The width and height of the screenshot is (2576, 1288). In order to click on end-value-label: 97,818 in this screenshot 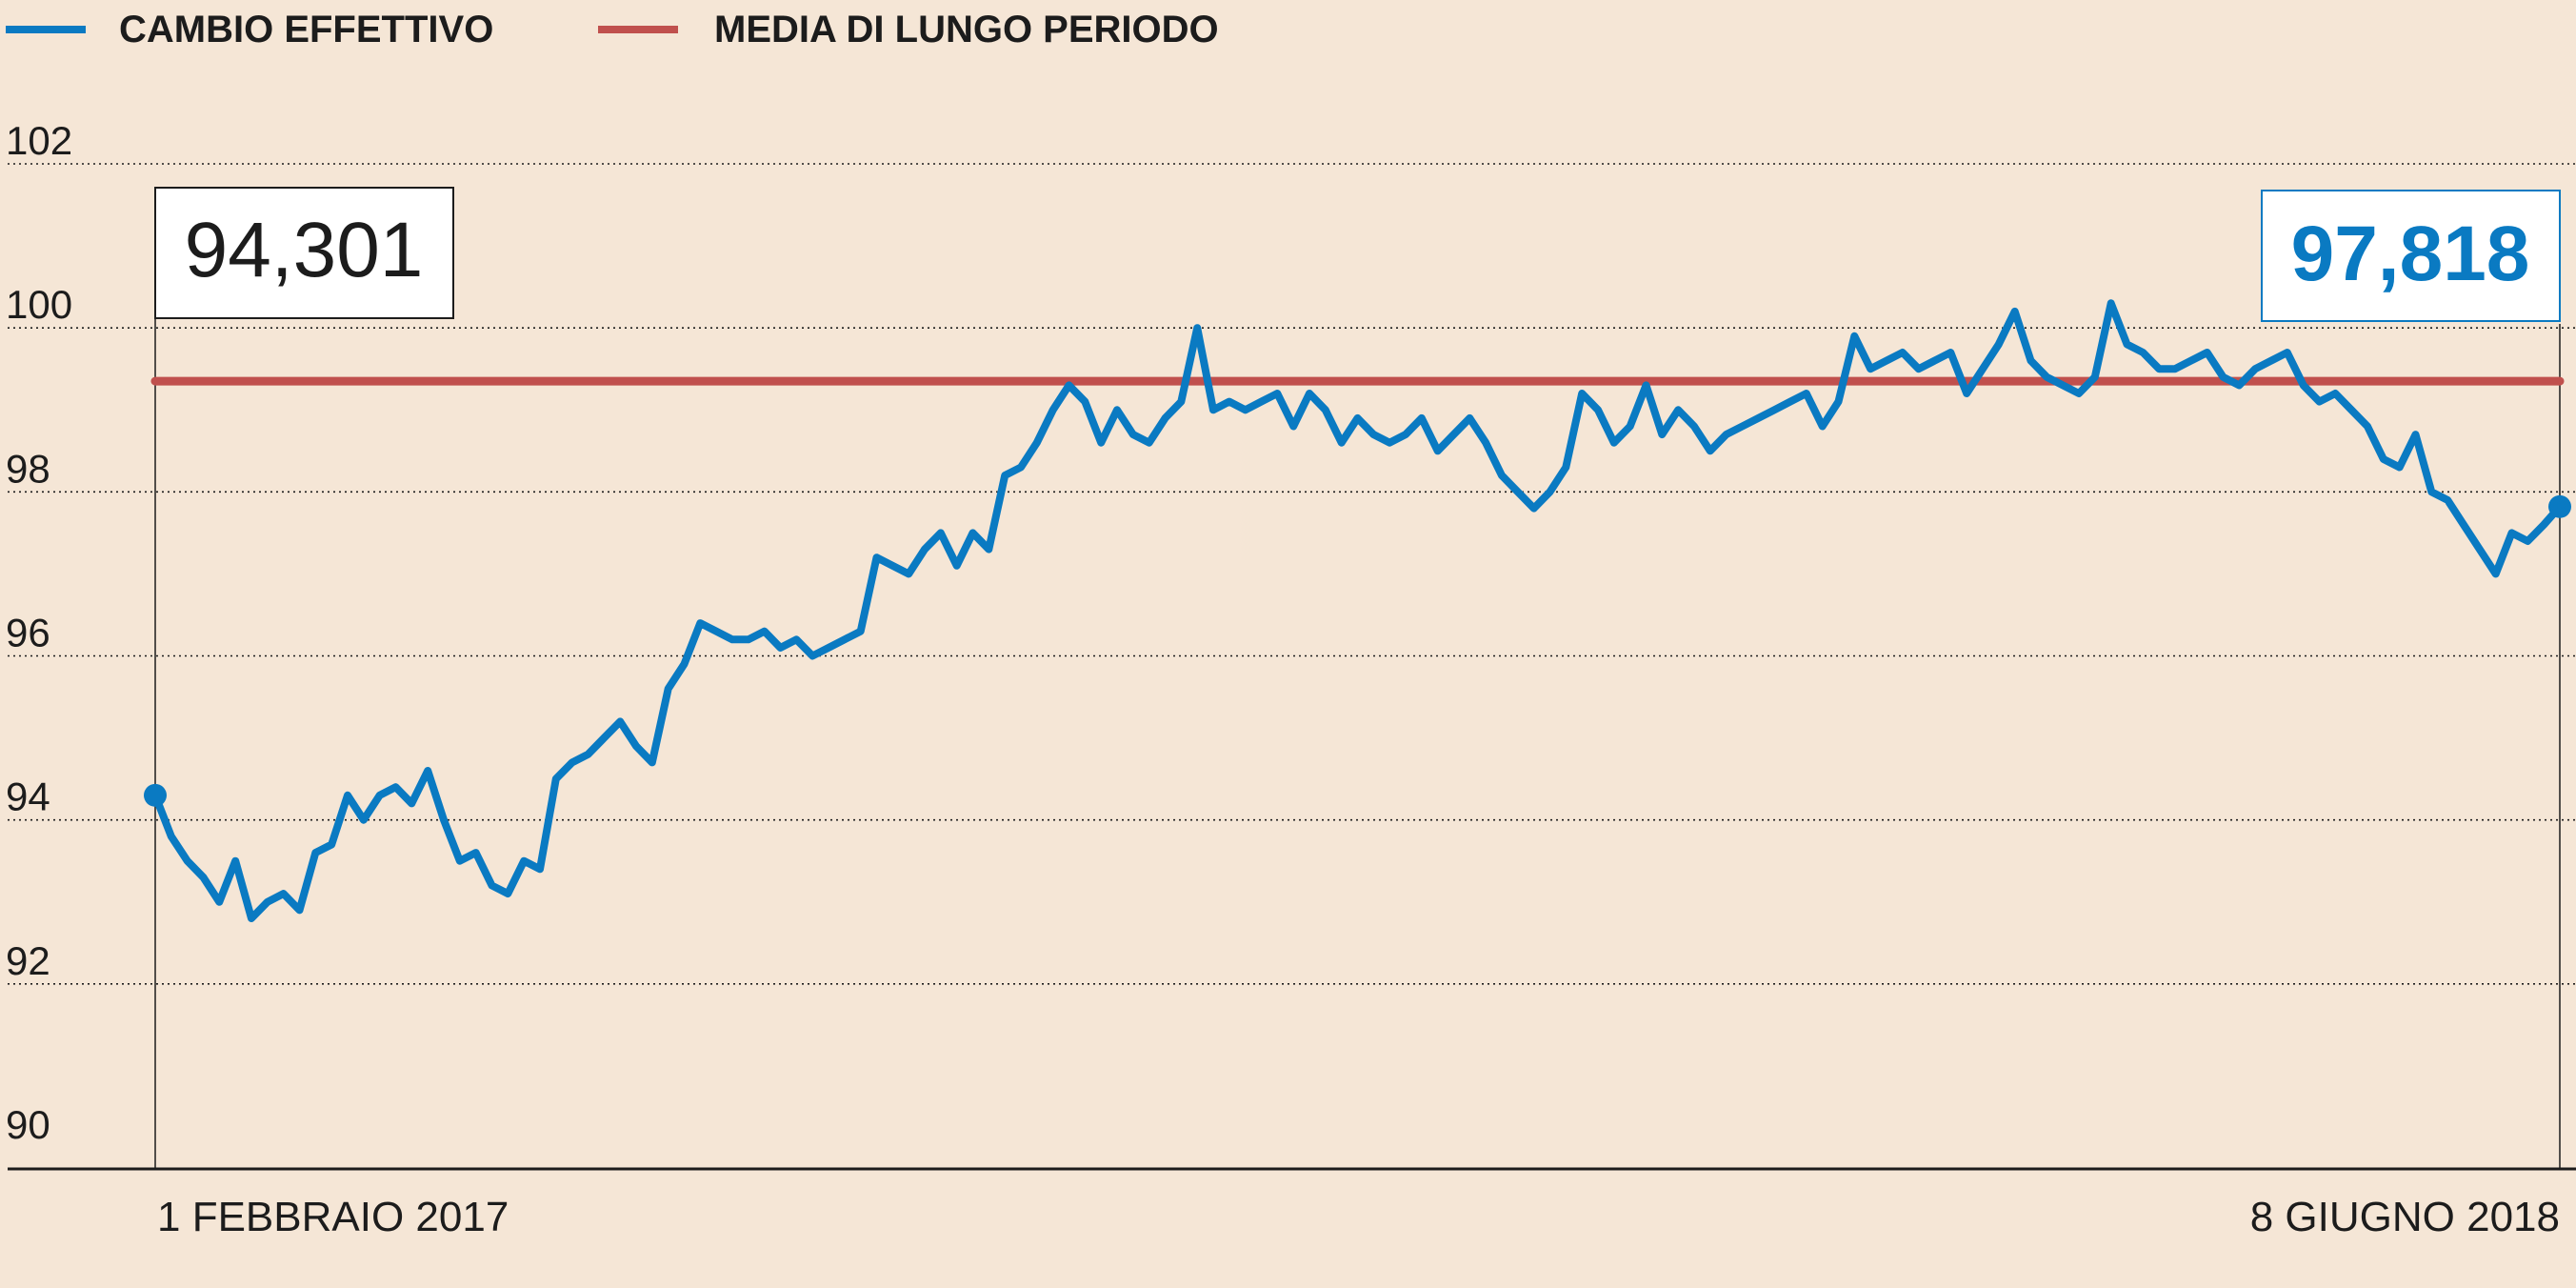, I will do `click(2410, 254)`.